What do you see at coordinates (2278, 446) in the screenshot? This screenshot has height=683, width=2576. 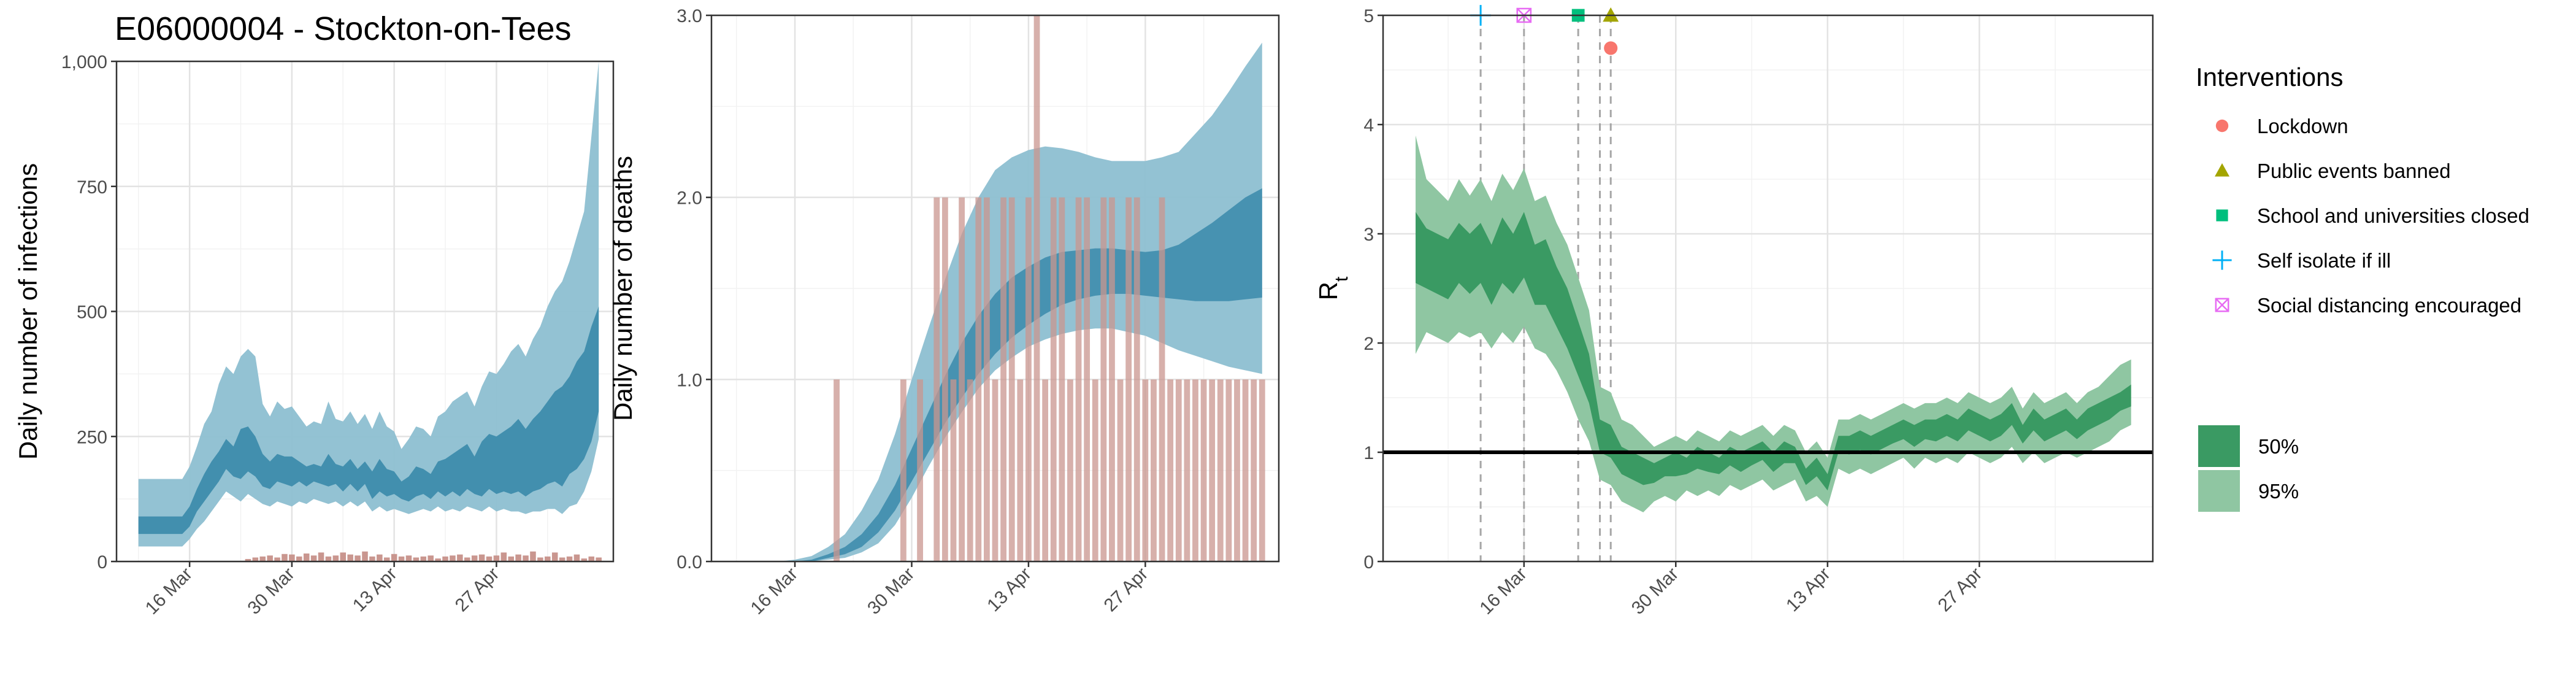 I see `legend-label: 50%` at bounding box center [2278, 446].